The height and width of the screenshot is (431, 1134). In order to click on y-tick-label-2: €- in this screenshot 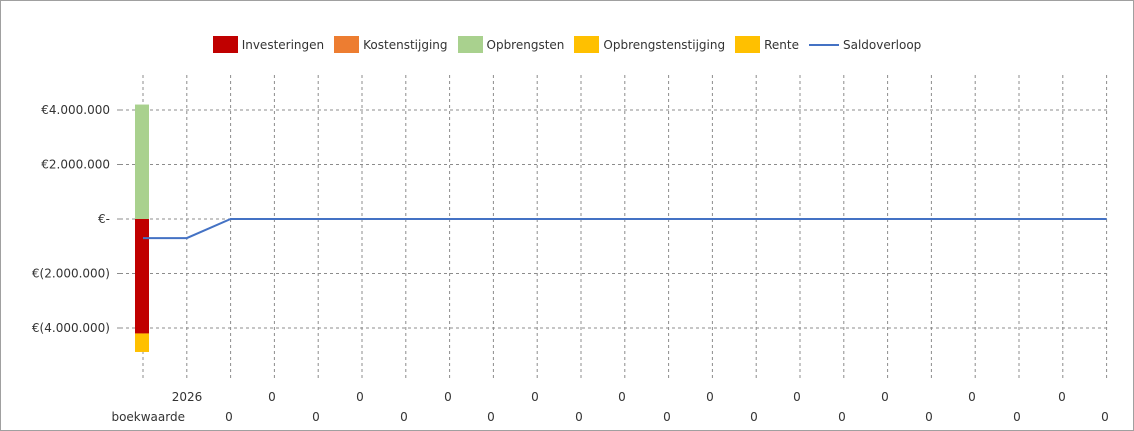, I will do `click(104, 219)`.